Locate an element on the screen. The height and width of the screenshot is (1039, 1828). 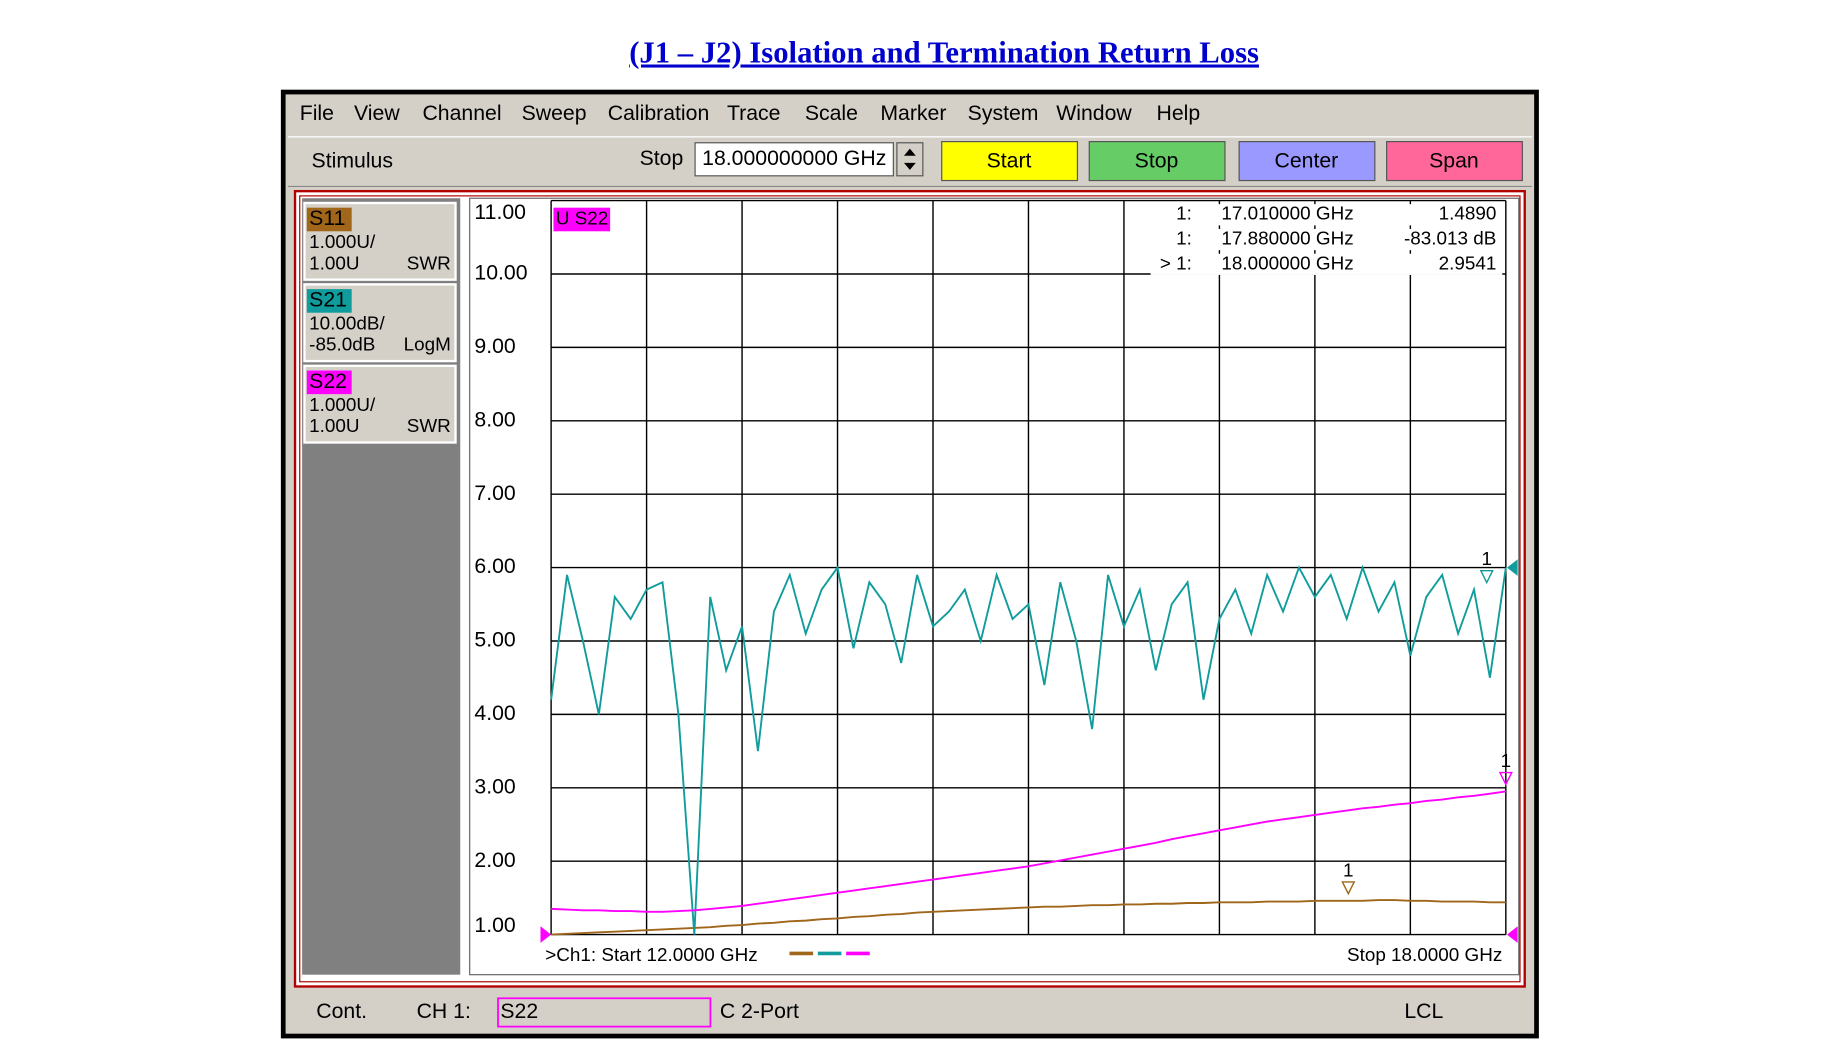
button-label: Stop is located at coordinates (1157, 160).